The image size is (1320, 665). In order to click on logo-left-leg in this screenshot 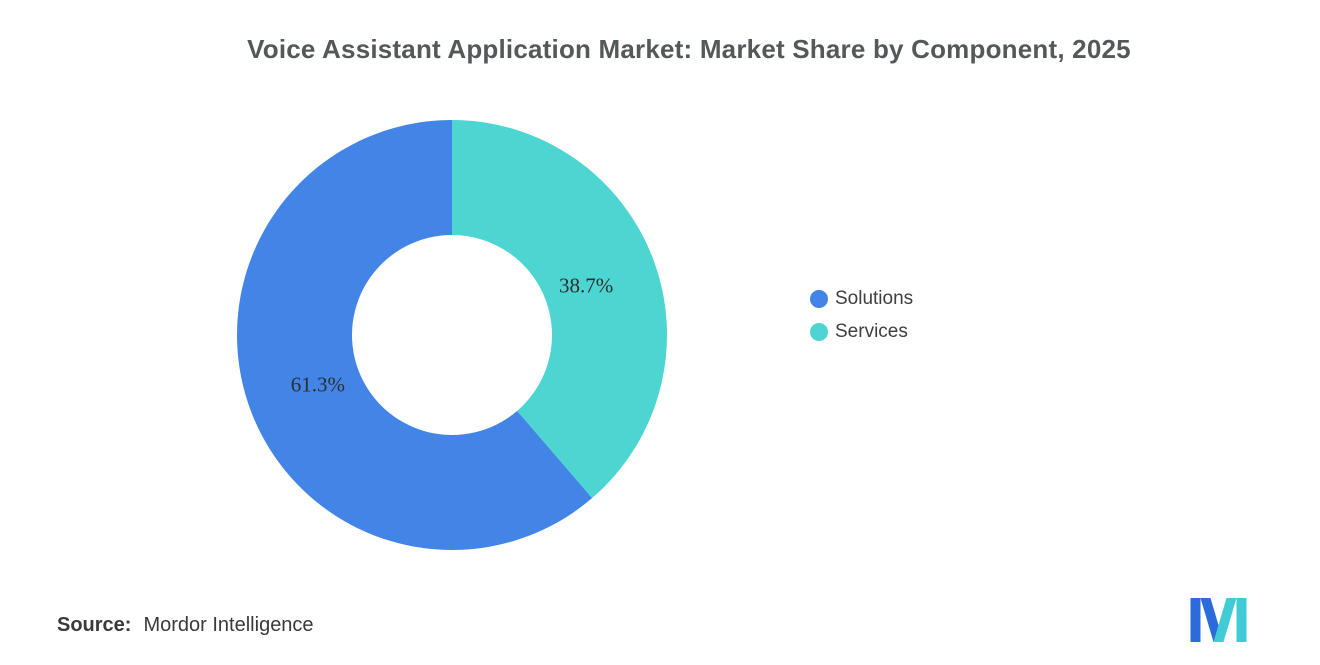, I will do `click(1195, 620)`.